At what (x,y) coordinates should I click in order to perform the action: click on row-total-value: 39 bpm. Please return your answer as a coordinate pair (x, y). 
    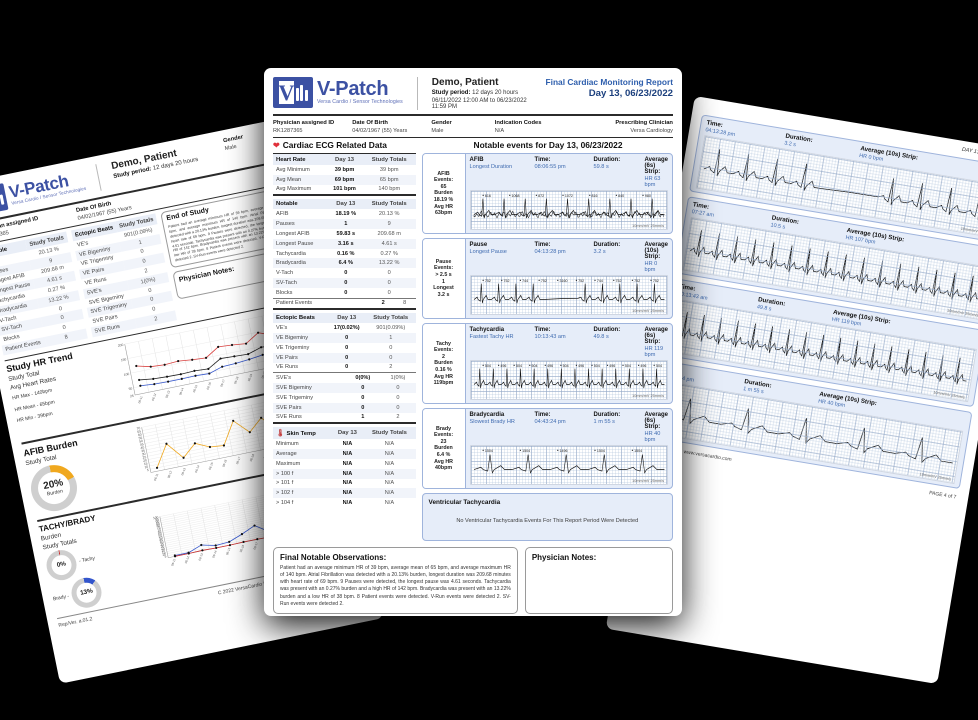
    Looking at the image, I should click on (389, 169).